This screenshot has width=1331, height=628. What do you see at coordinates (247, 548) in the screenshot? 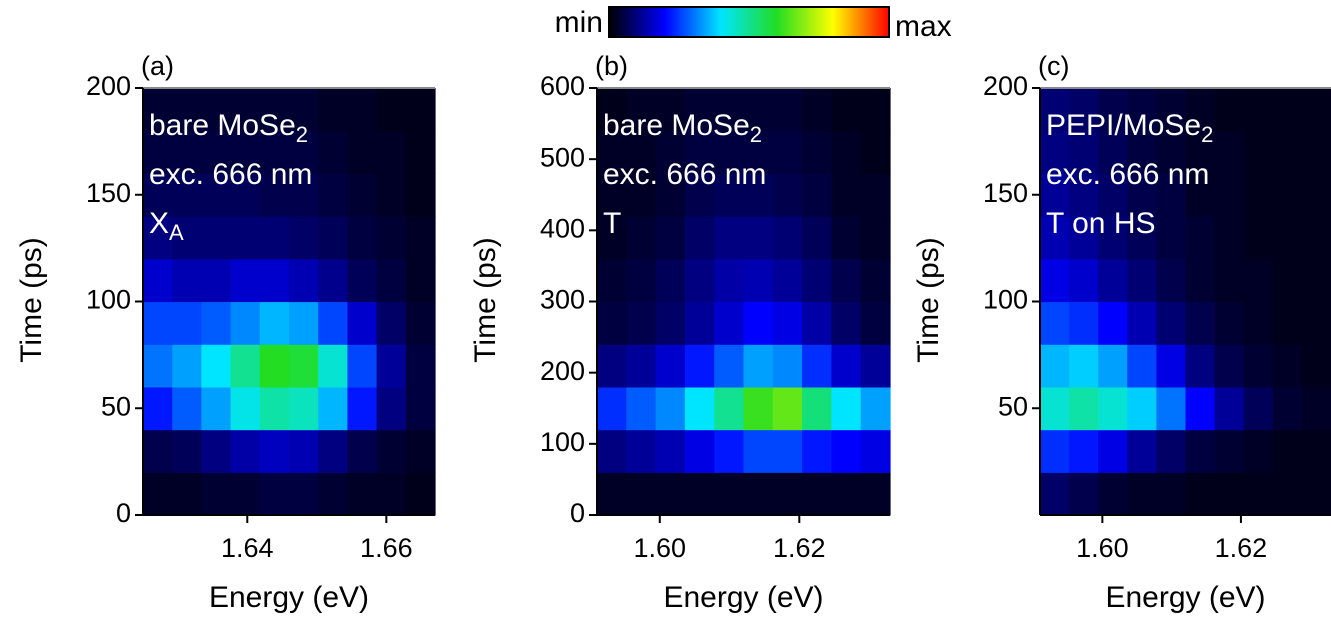
I see `x-tick-label: 1.64` at bounding box center [247, 548].